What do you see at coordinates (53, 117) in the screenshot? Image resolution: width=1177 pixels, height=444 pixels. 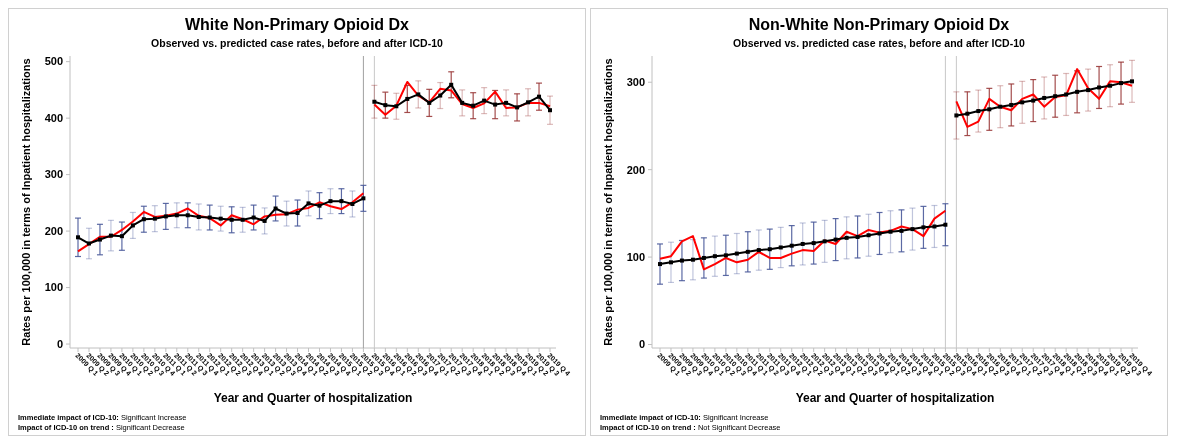 I see `y-tick-label: 400` at bounding box center [53, 117].